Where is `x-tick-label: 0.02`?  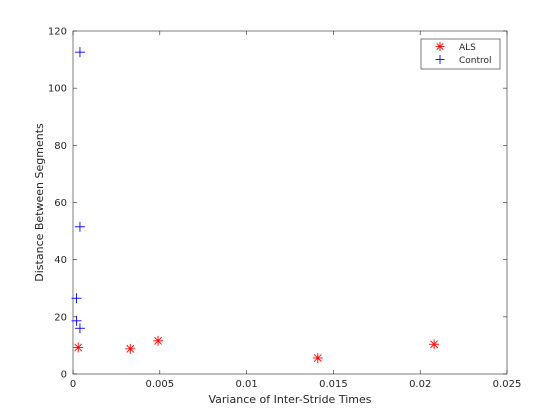 x-tick-label: 0.02 is located at coordinates (420, 384).